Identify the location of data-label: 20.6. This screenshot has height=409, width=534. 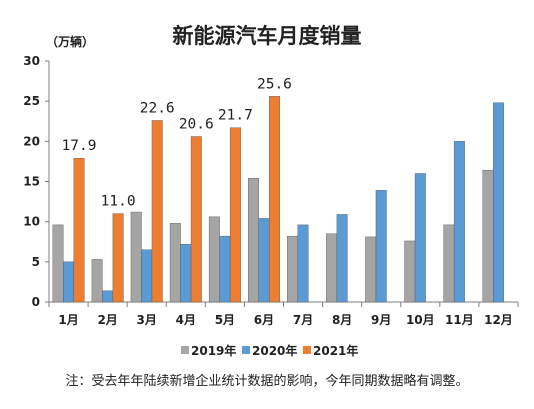
(196, 125).